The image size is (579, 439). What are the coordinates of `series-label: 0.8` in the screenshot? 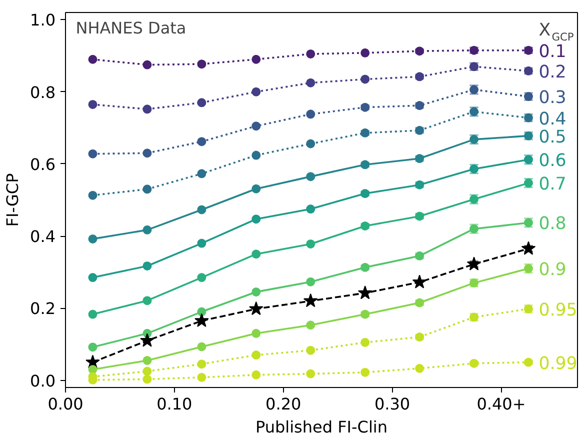 It's located at (552, 224).